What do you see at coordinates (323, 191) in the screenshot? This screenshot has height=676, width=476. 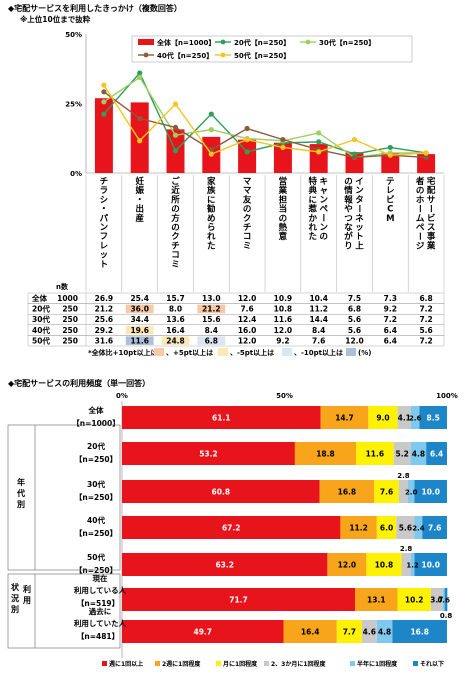 I see `svg-text: ャ` at bounding box center [323, 191].